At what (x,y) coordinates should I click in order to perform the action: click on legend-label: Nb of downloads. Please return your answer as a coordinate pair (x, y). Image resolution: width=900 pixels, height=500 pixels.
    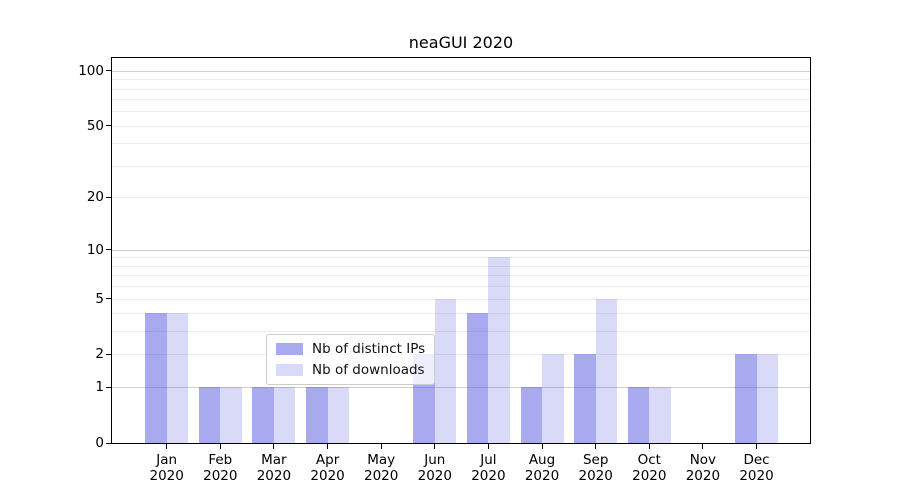
    Looking at the image, I should click on (368, 370).